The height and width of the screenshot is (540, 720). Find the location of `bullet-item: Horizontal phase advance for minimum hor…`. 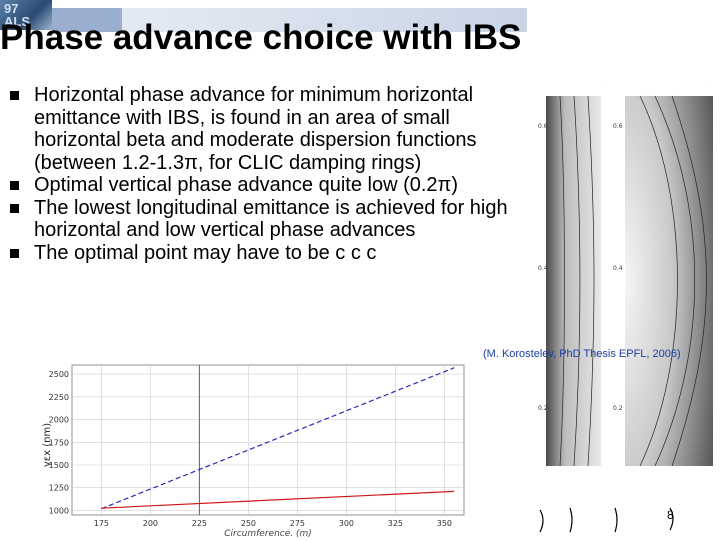

bullet-item: Horizontal phase advance for minimum hor… is located at coordinates (260, 129).